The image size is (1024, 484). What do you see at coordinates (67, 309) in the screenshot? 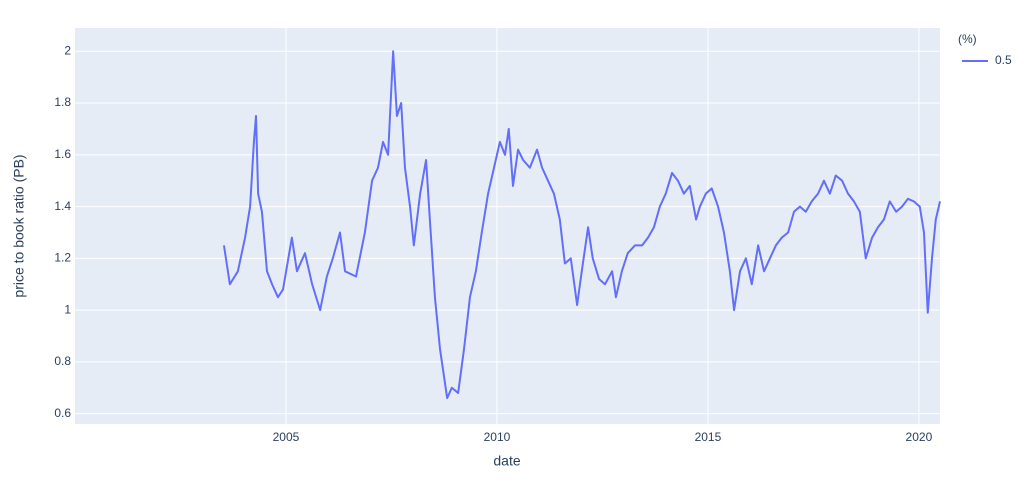
I see `y-tick-label: 1` at bounding box center [67, 309].